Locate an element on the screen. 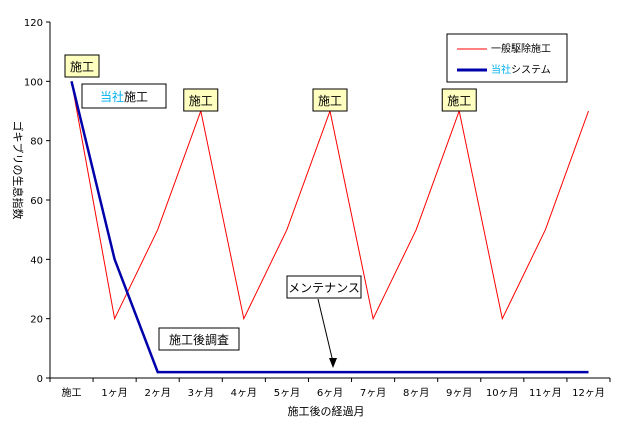  legend: 一般駆除施工 当社システム is located at coordinates (507, 58).